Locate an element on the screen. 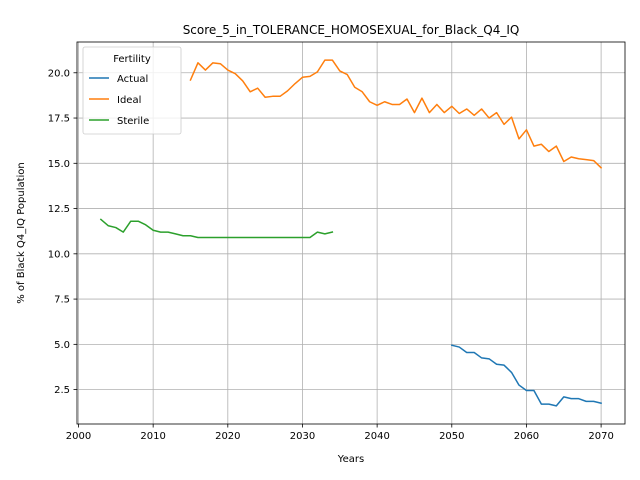 The height and width of the screenshot is (480, 640). series-line-actual is located at coordinates (526, 375).